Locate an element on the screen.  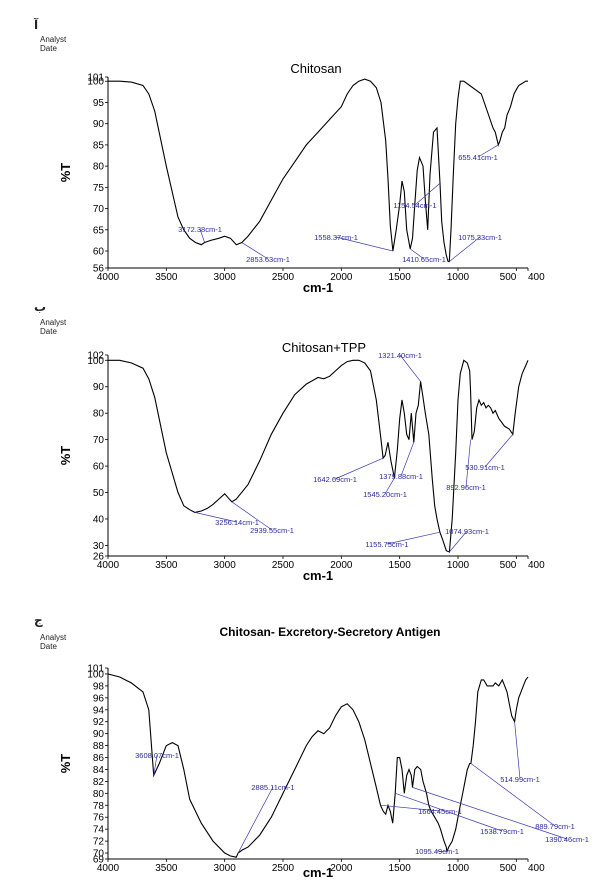
chart-title: Chitosan is located at coordinates (315, 68).